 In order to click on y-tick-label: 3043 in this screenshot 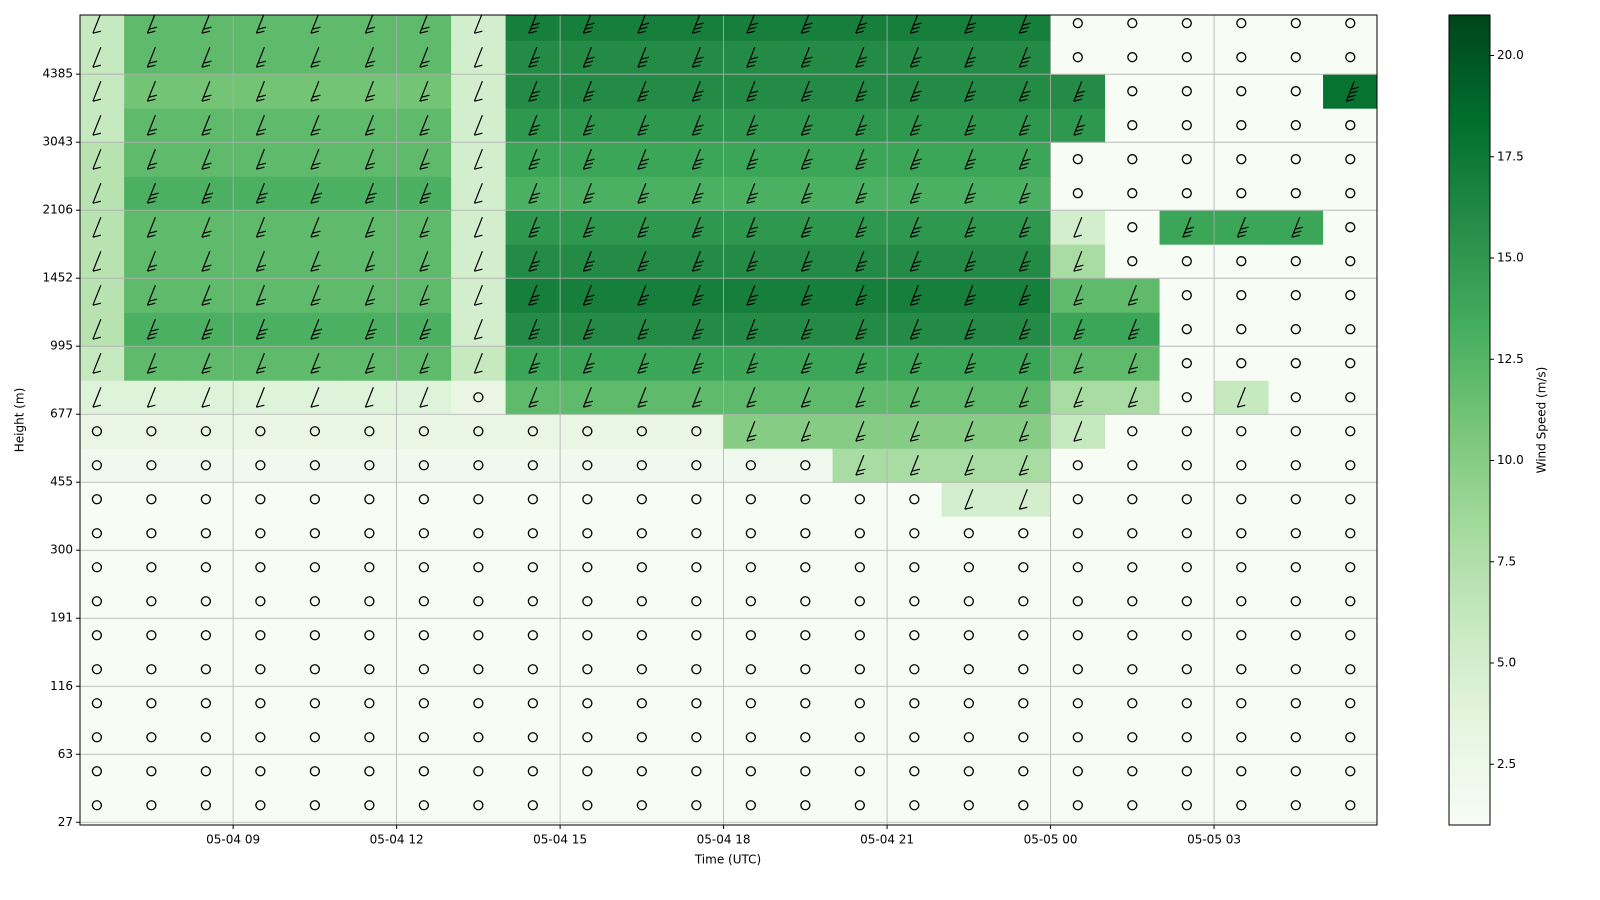, I will do `click(57, 142)`.